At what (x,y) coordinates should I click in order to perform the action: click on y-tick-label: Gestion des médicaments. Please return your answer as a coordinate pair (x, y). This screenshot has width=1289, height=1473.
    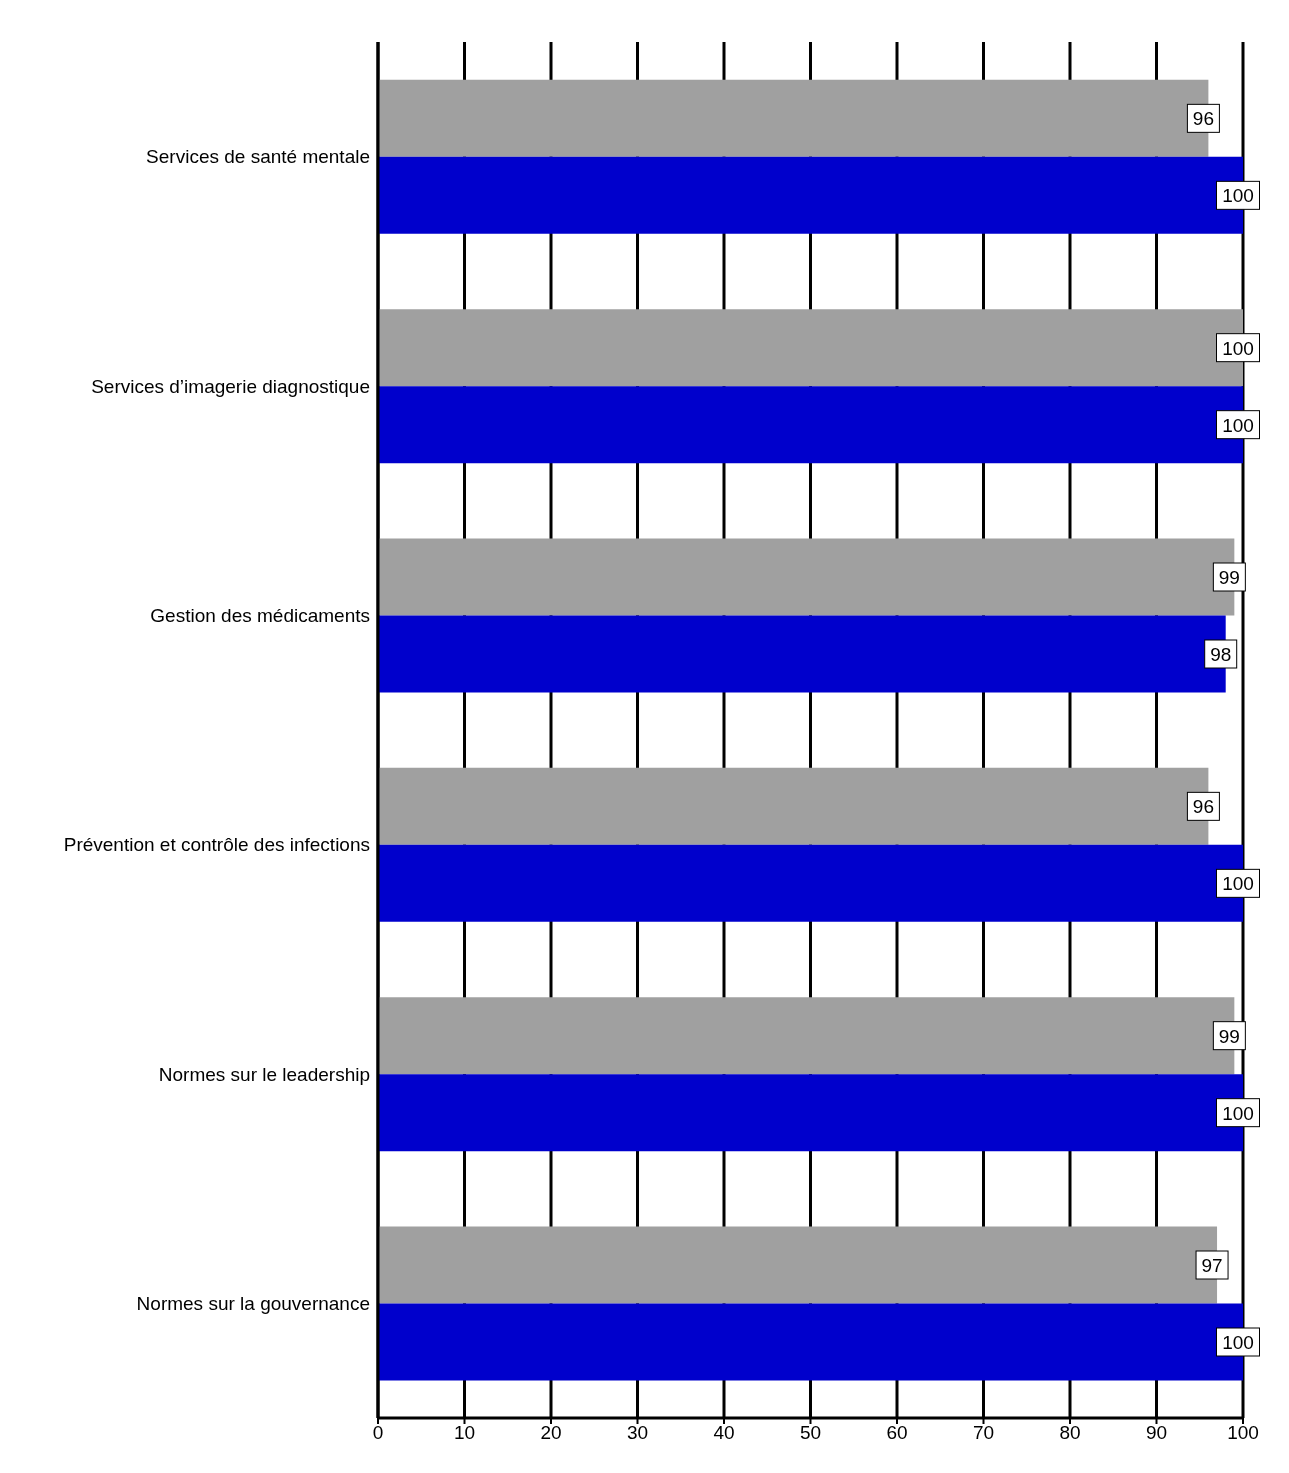
    Looking at the image, I should click on (260, 616).